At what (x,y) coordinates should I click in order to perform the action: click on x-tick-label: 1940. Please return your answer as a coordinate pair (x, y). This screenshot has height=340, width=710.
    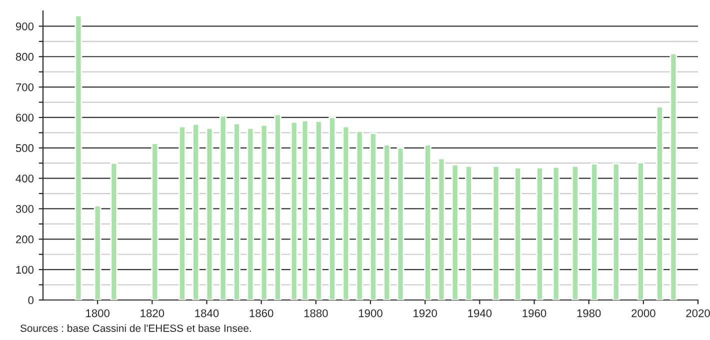
    Looking at the image, I should click on (480, 313).